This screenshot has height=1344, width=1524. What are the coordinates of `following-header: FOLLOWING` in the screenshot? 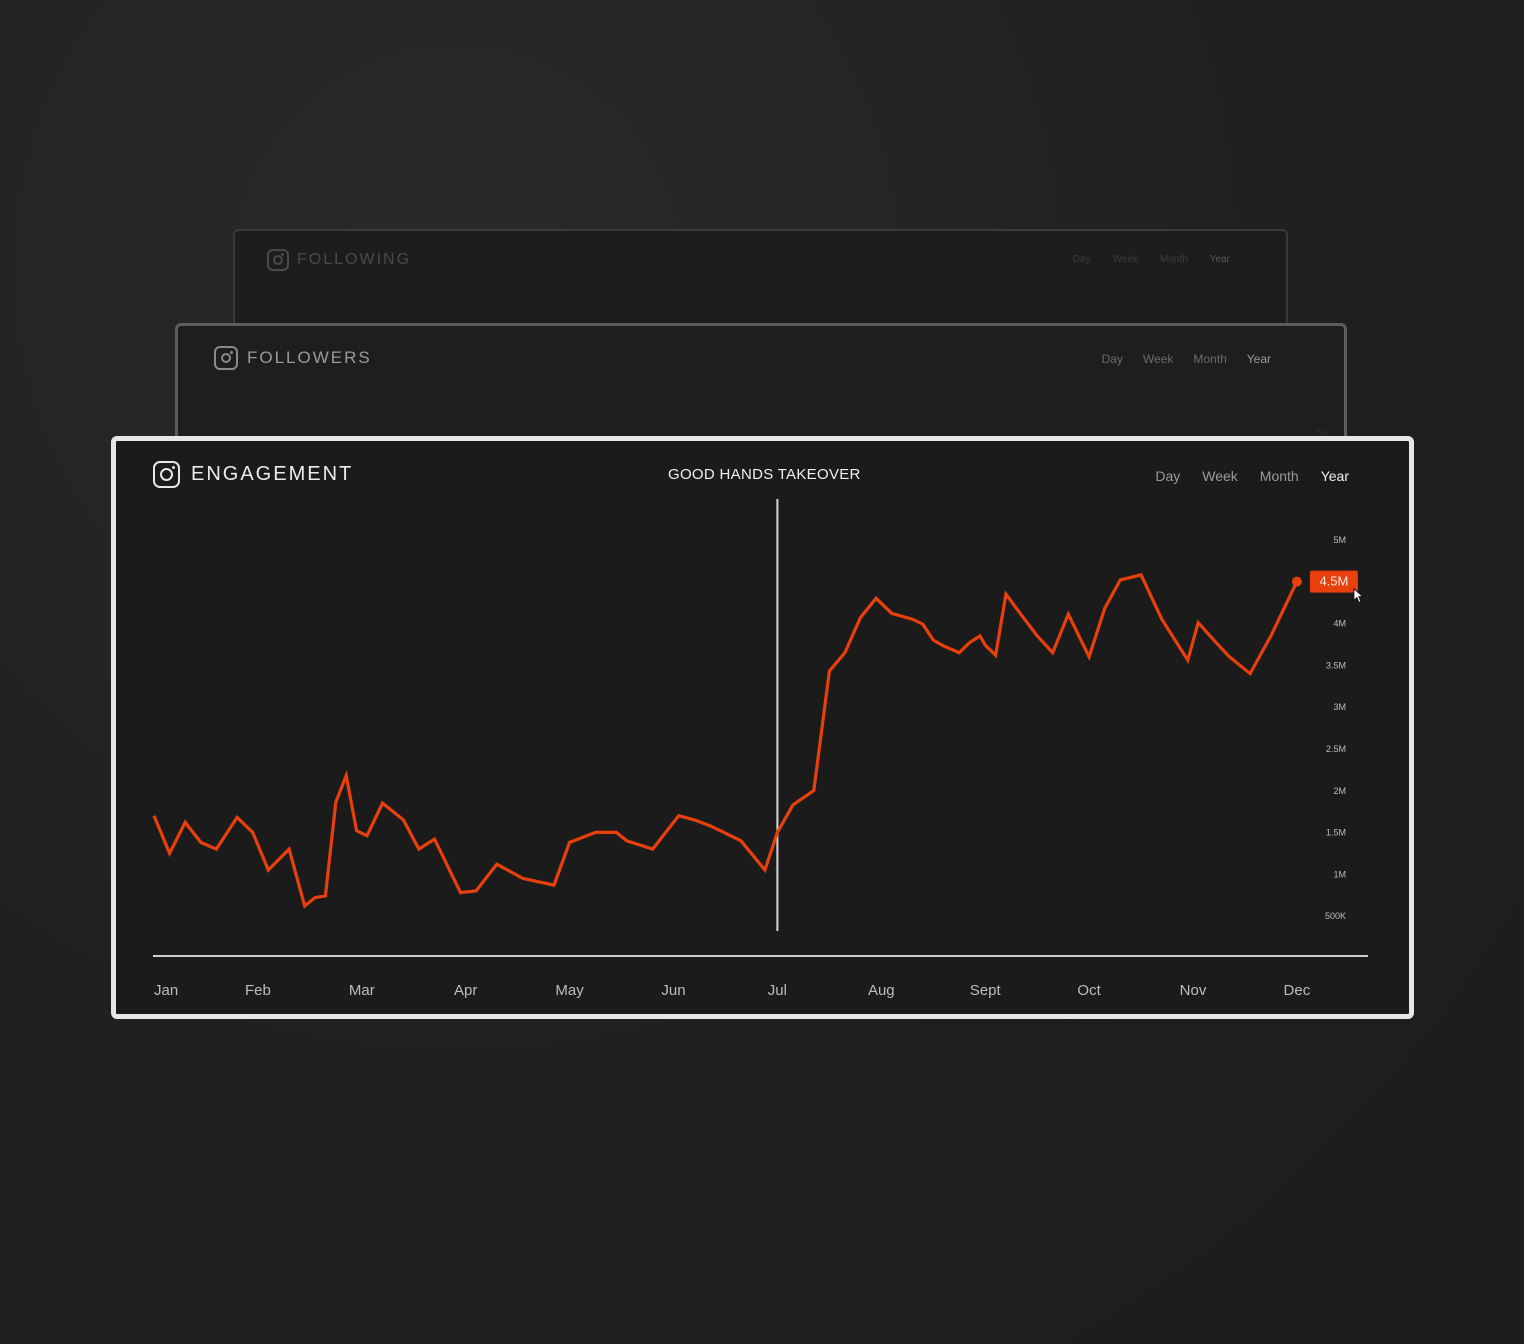 It's located at (339, 260).